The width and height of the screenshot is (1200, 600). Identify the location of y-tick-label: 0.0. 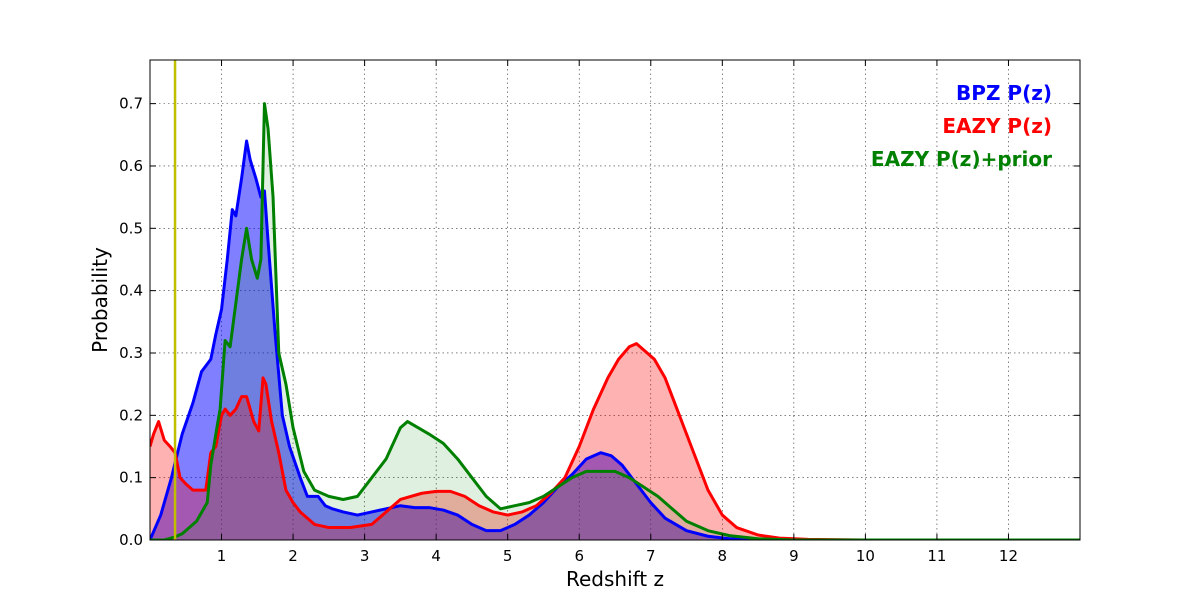
(131, 540).